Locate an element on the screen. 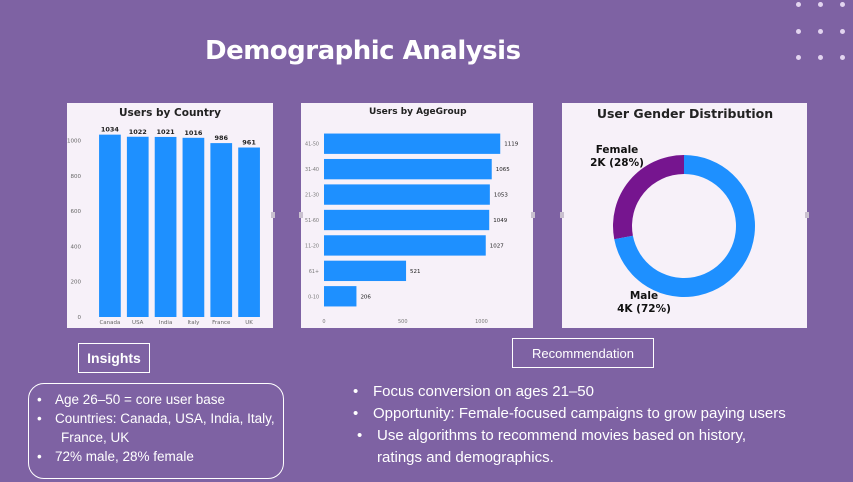 This screenshot has width=853, height=482. data-label: 1027 is located at coordinates (497, 246).